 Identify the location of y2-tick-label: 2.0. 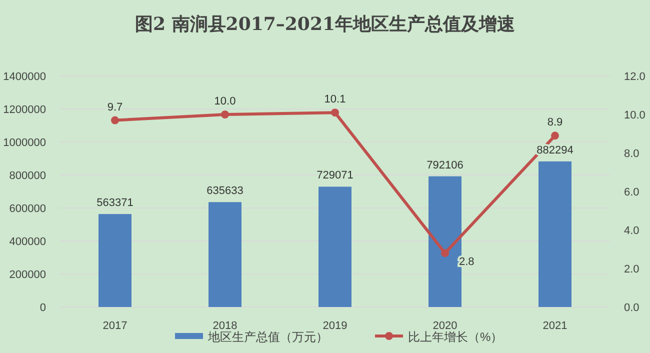
(632, 270).